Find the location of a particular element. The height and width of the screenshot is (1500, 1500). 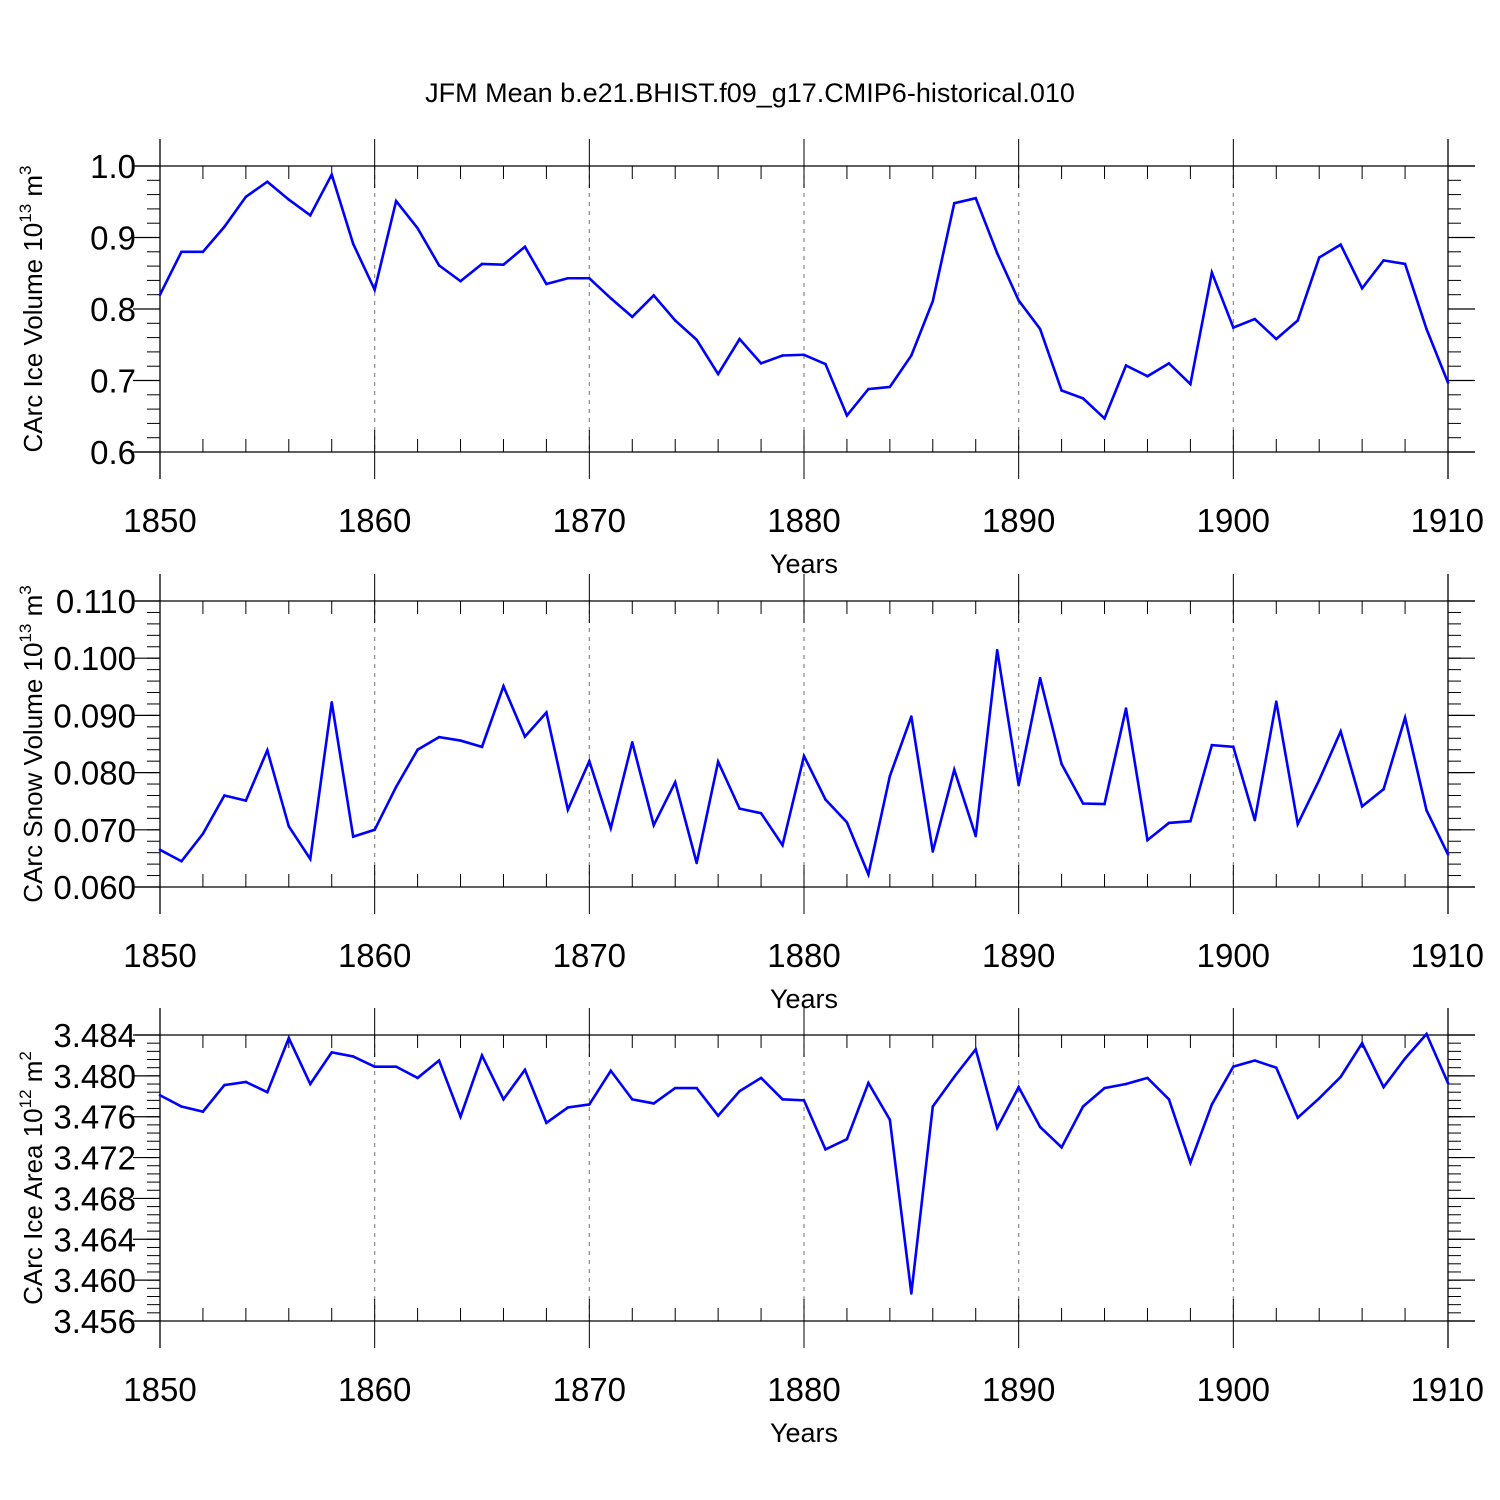

x-tick-label: 1870 is located at coordinates (589, 520).